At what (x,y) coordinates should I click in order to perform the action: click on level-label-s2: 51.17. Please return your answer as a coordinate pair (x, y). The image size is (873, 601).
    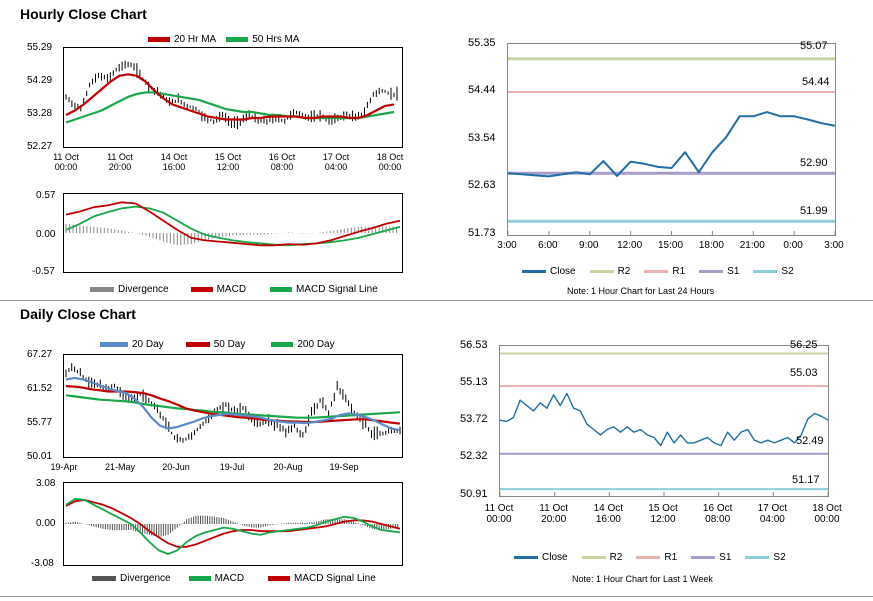
    Looking at the image, I should click on (806, 480).